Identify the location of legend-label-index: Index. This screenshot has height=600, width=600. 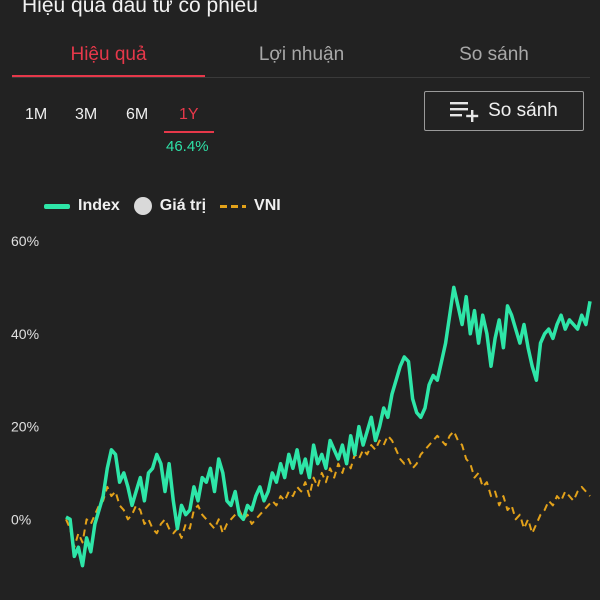
(99, 205).